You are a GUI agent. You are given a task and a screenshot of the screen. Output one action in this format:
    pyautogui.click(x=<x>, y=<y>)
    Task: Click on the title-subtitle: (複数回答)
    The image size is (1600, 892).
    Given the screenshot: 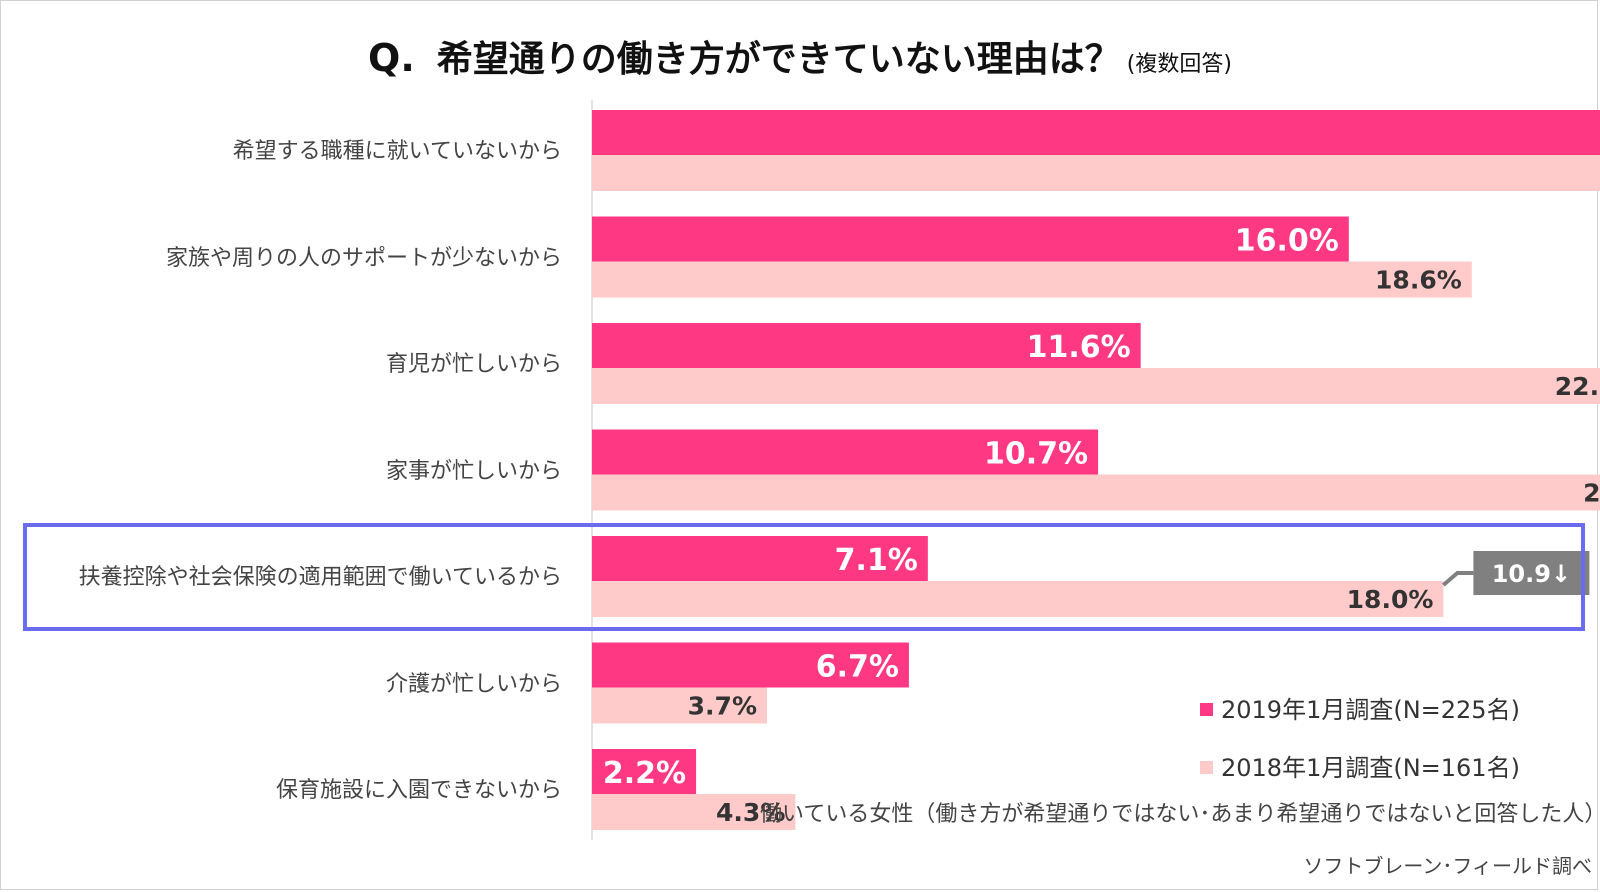 What is the action you would take?
    pyautogui.click(x=1179, y=64)
    